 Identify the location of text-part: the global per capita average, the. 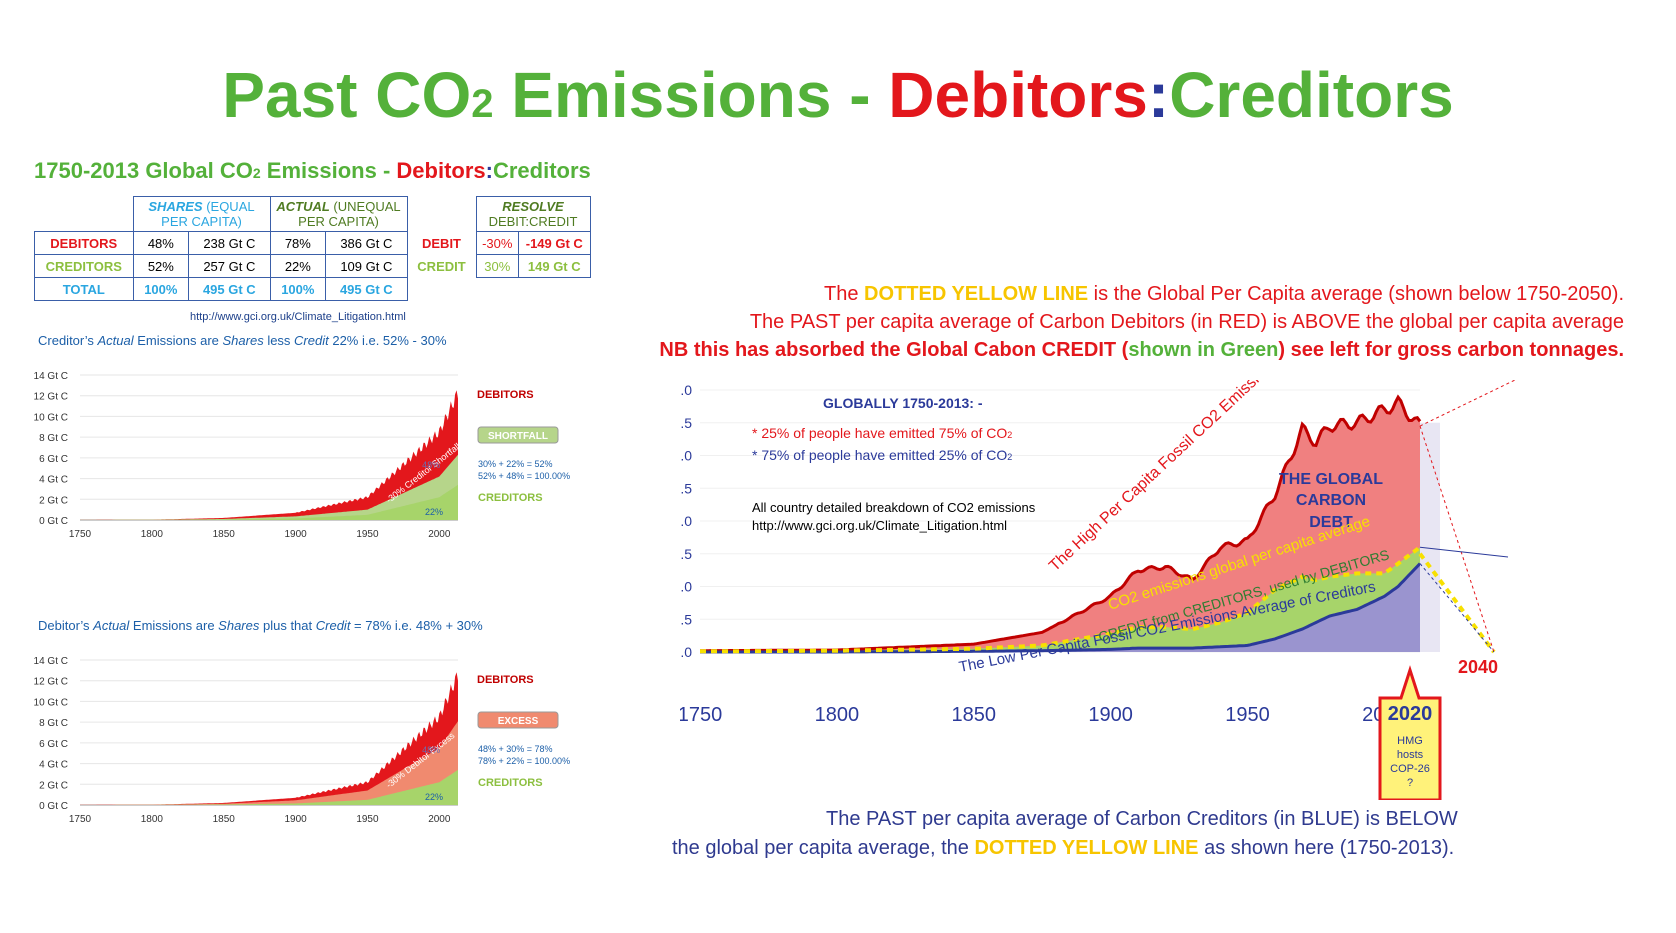
(823, 848).